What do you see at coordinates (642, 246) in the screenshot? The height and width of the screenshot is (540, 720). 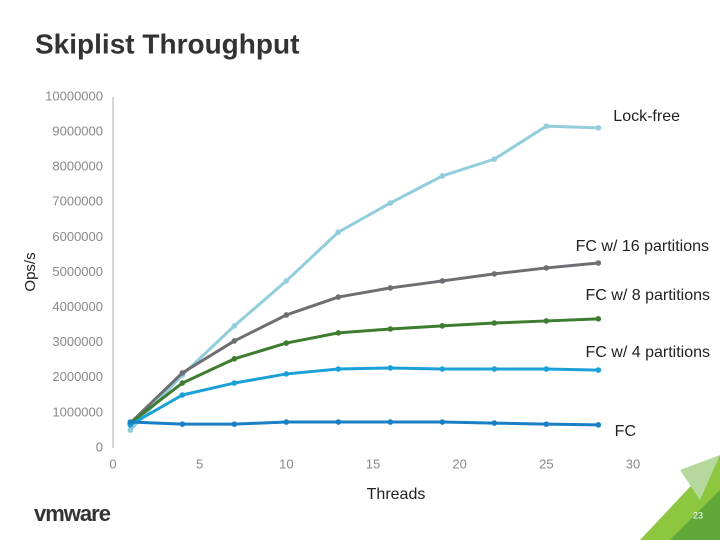 I see `series-label: FC w/ 16 partitions` at bounding box center [642, 246].